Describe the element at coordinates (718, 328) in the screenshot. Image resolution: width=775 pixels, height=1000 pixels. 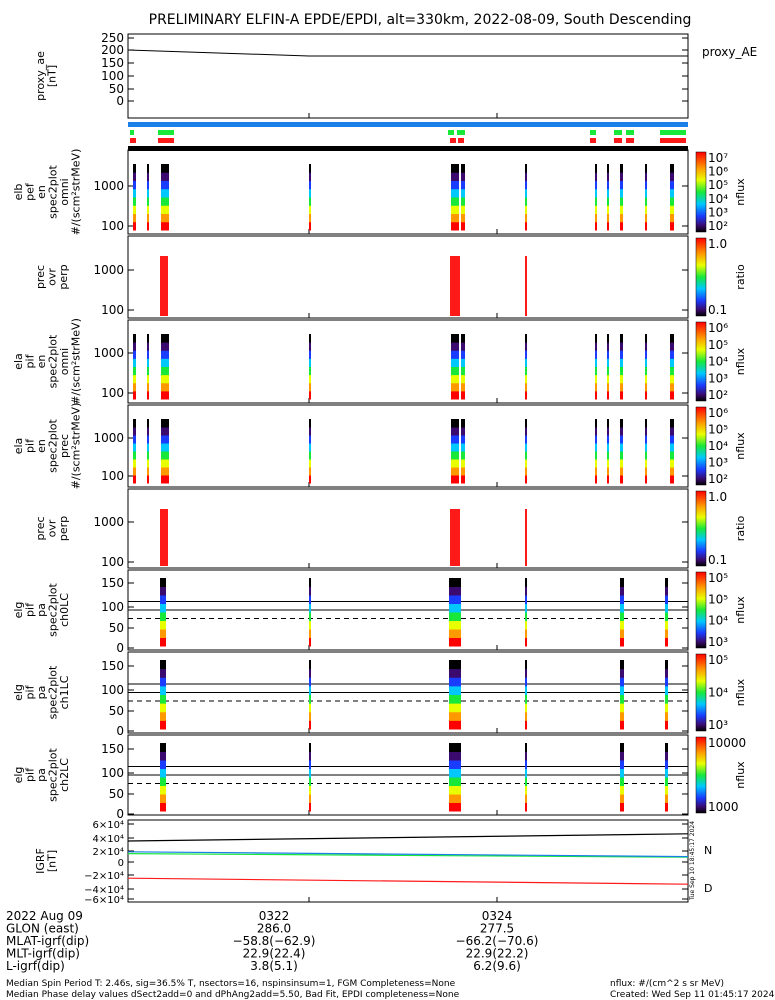
I see `colorbar-tick: 10⁶` at that location.